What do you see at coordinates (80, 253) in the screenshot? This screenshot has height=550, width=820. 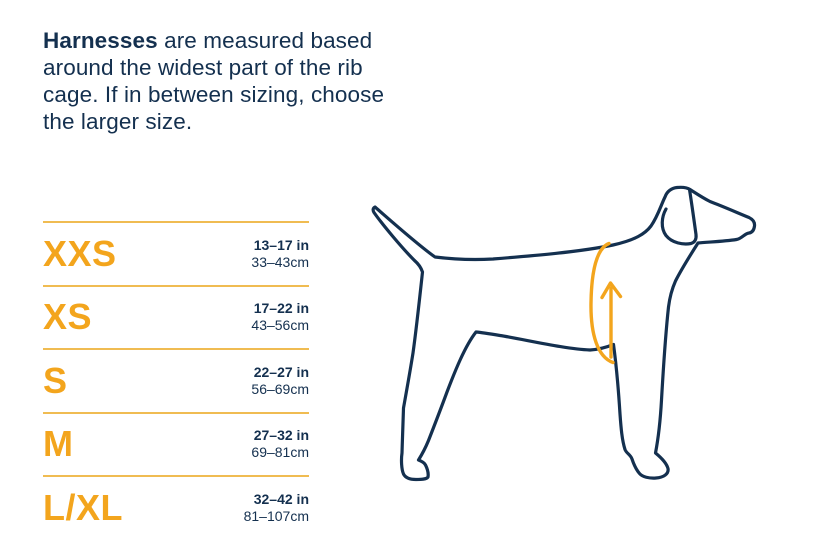 I see `size-label: XXS` at bounding box center [80, 253].